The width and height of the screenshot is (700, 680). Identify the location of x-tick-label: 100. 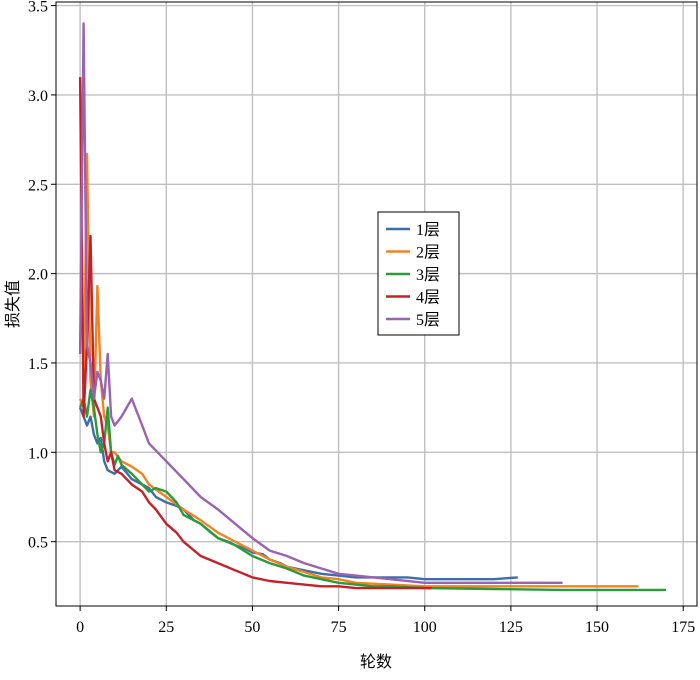
(425, 627).